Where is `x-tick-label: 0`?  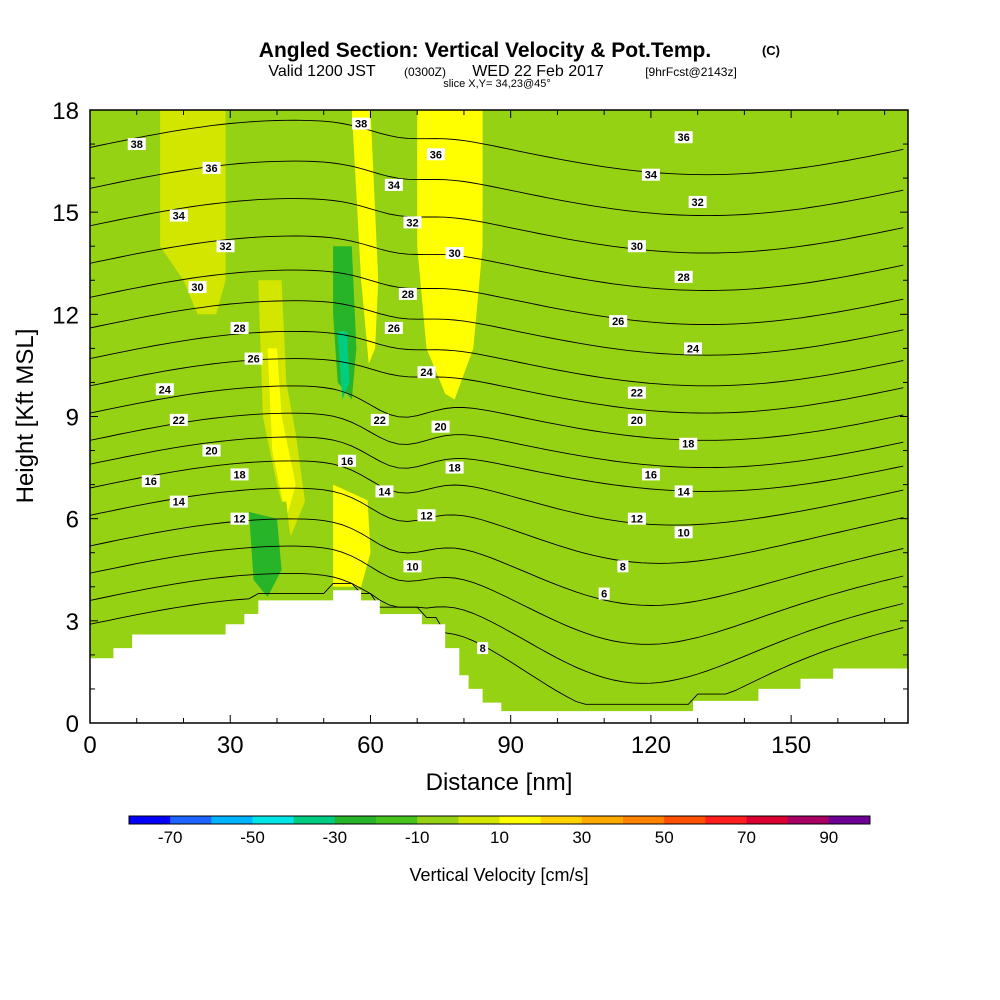
x-tick-label: 0 is located at coordinates (89, 745).